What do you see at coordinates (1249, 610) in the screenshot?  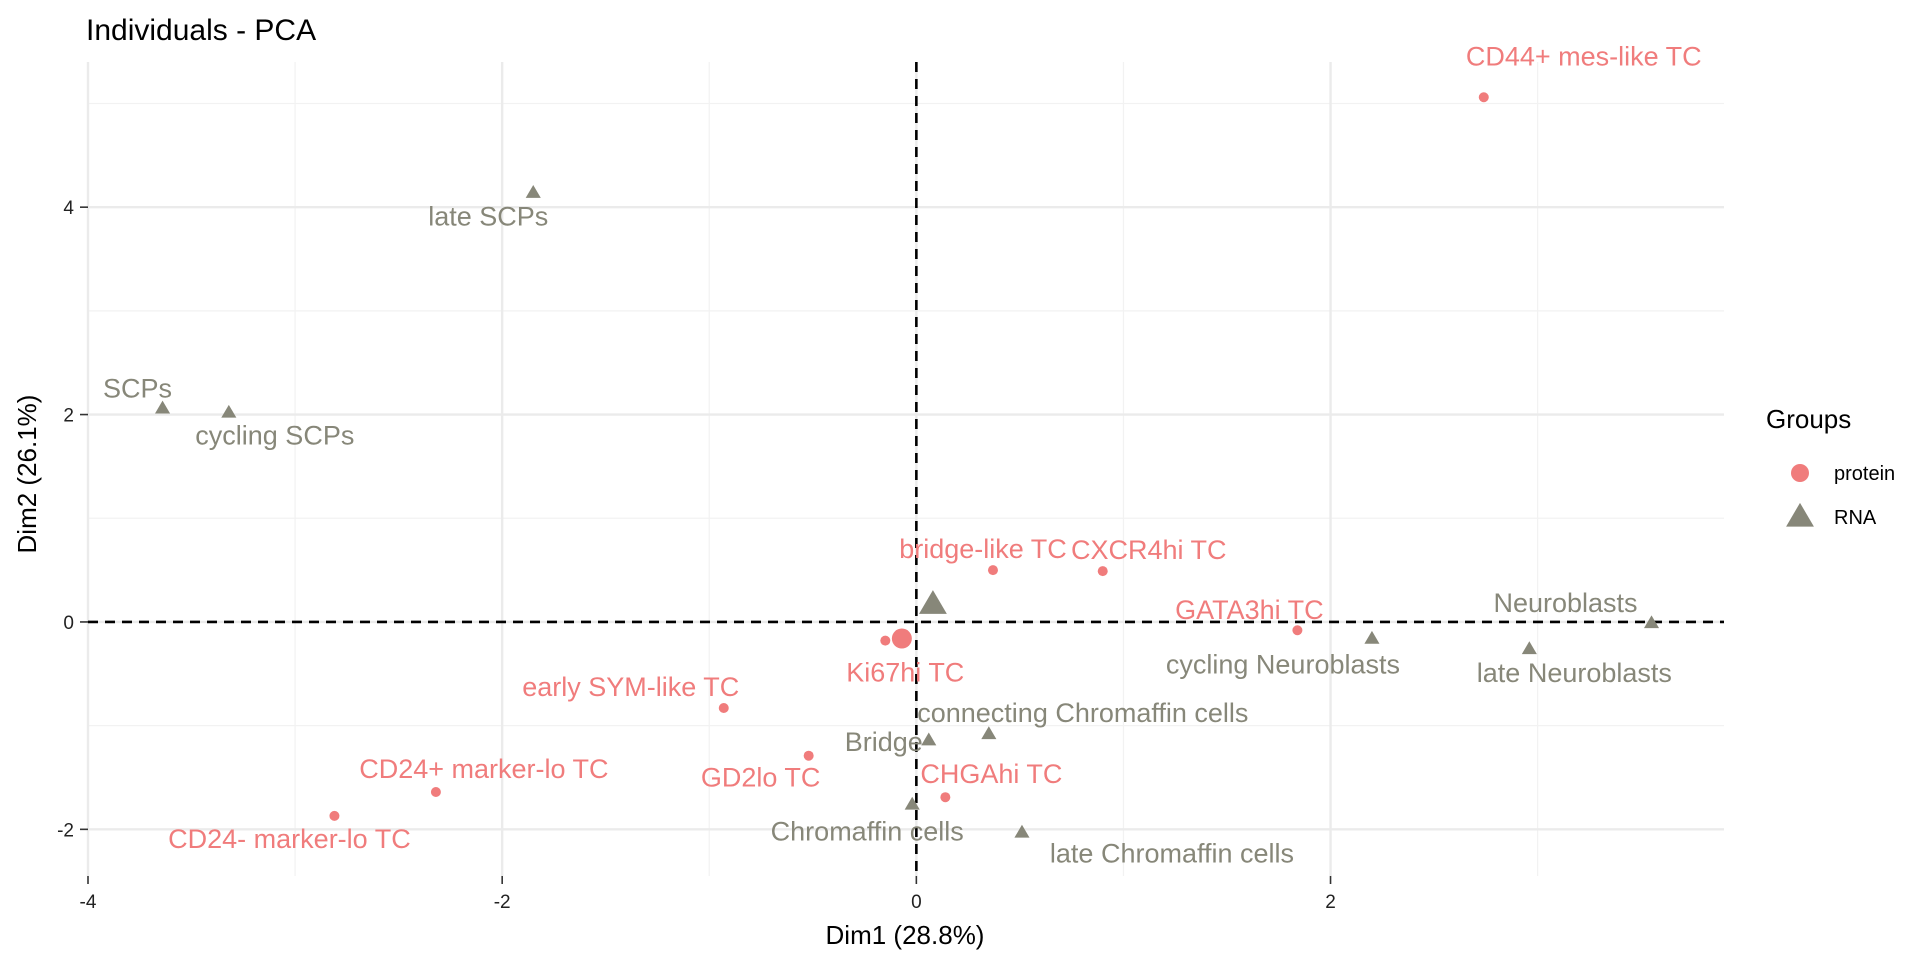 I see `protein-point-label: GATA3hi TC` at bounding box center [1249, 610].